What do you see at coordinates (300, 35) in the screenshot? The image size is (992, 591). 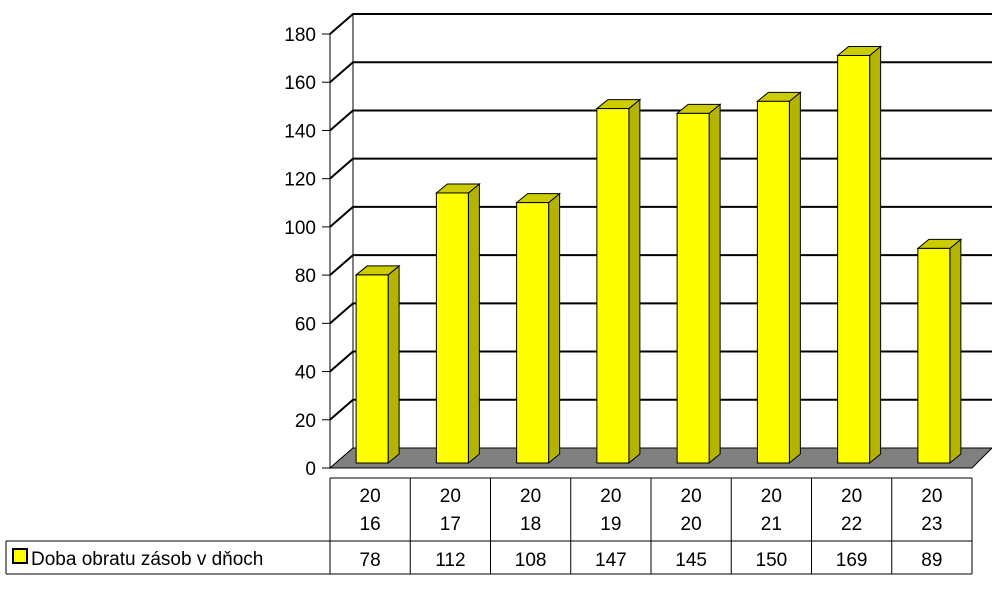 I see `y-tick-label: 180` at bounding box center [300, 35].